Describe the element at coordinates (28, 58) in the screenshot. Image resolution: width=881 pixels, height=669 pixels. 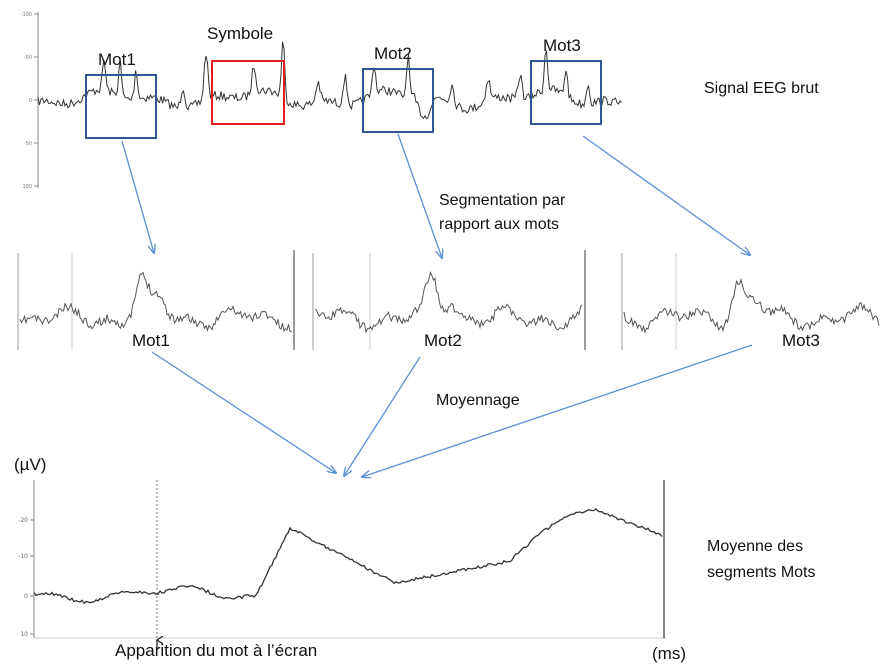
I see `raw-y-tick-label: -50` at that location.